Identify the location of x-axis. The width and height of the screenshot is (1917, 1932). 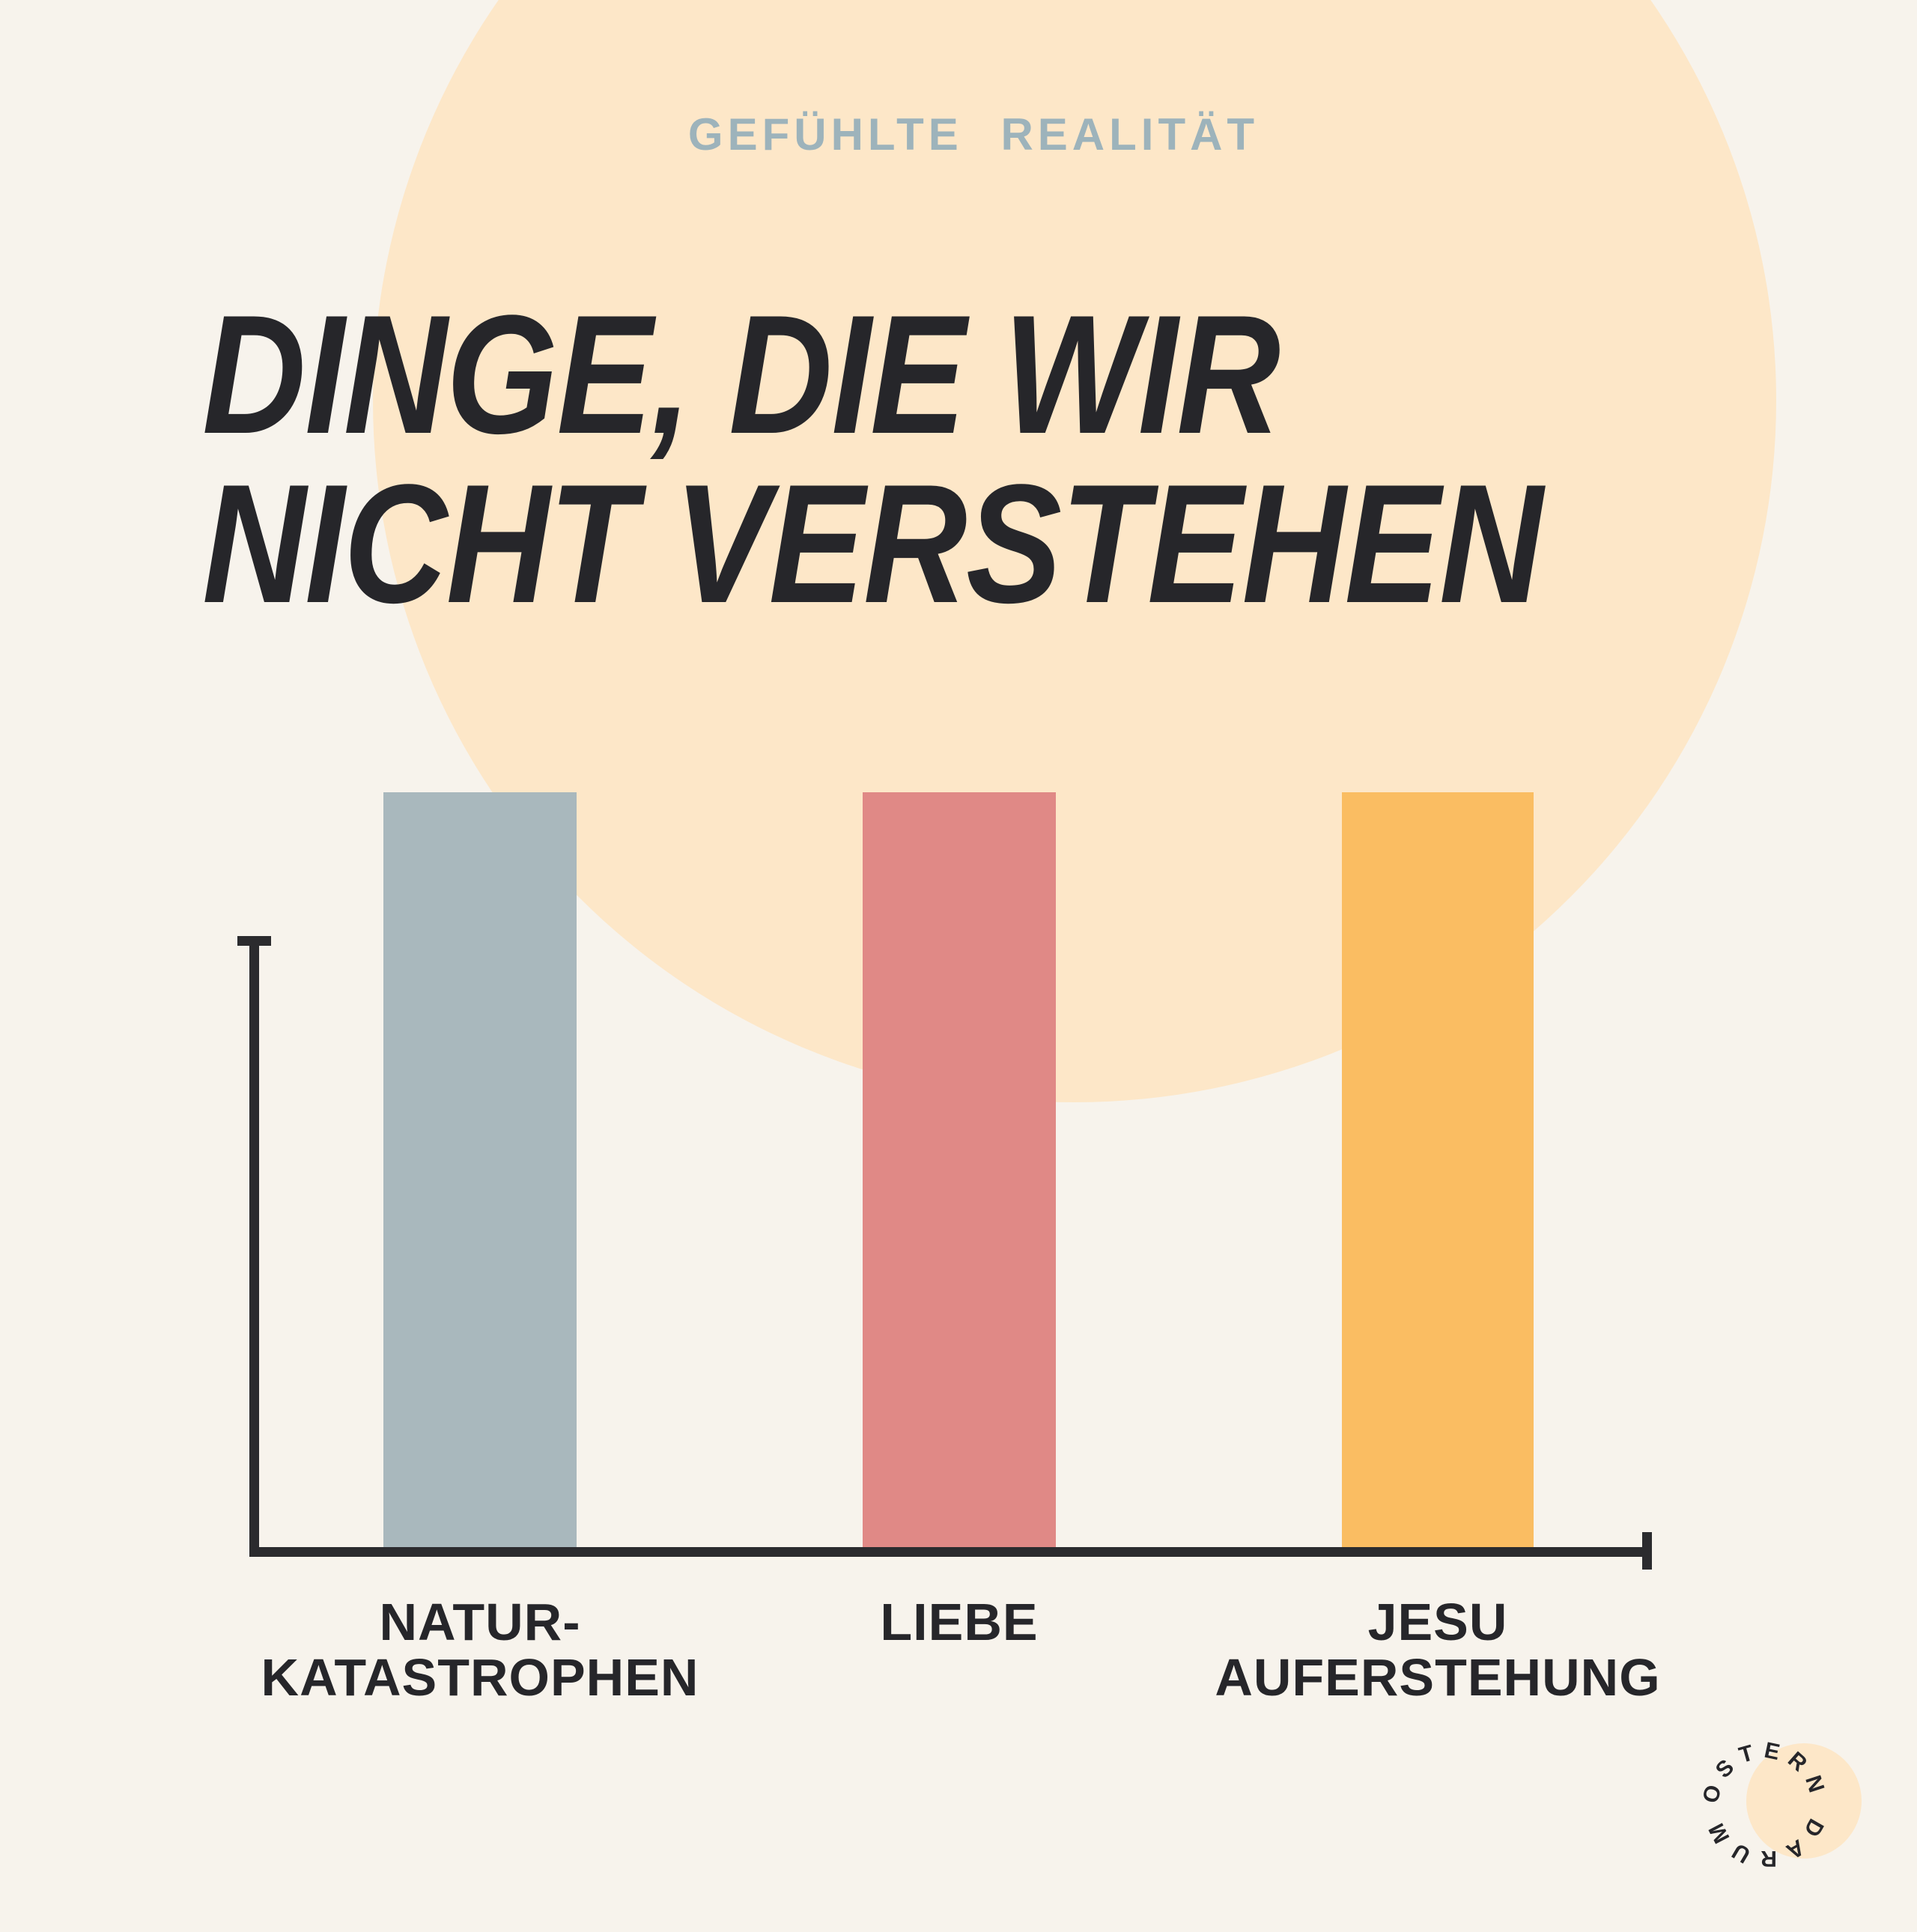
(950, 1552).